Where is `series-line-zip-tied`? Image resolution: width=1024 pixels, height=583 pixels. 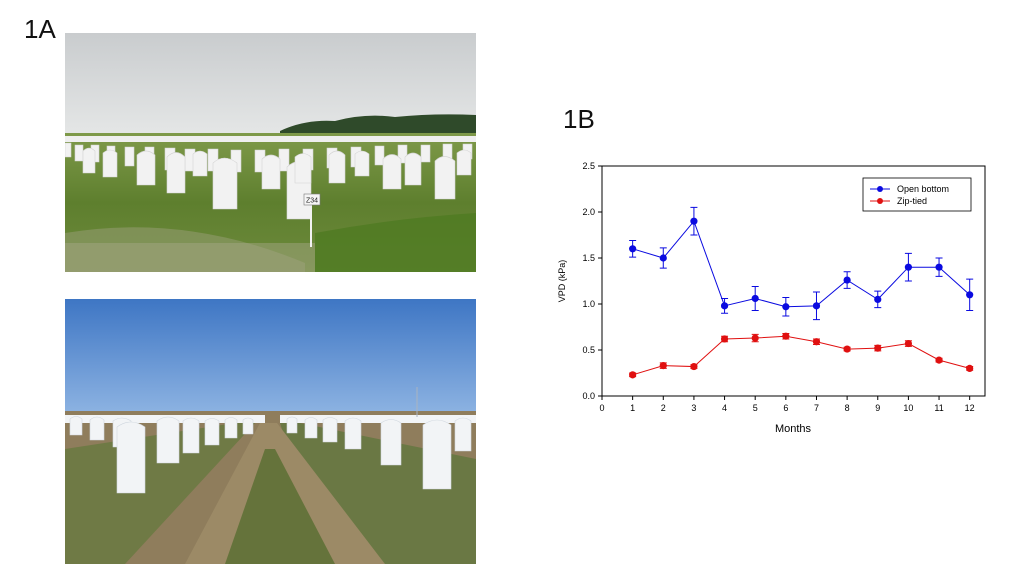 series-line-zip-tied is located at coordinates (801, 355).